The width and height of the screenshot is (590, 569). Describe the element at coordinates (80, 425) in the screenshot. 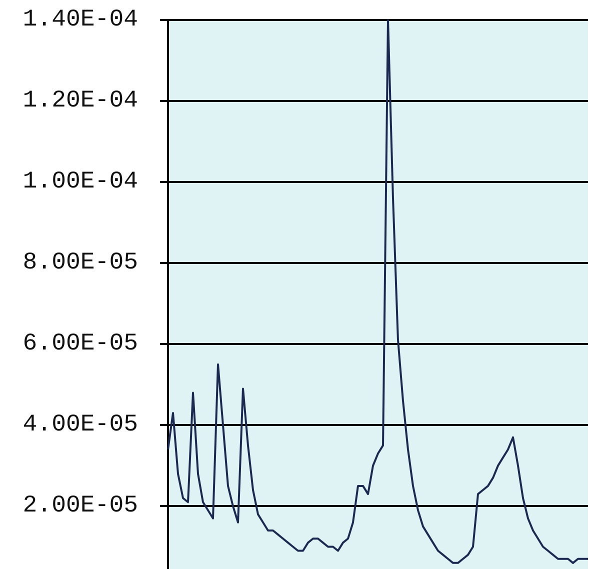

I see `y-tick-label: 4.00E-05` at that location.